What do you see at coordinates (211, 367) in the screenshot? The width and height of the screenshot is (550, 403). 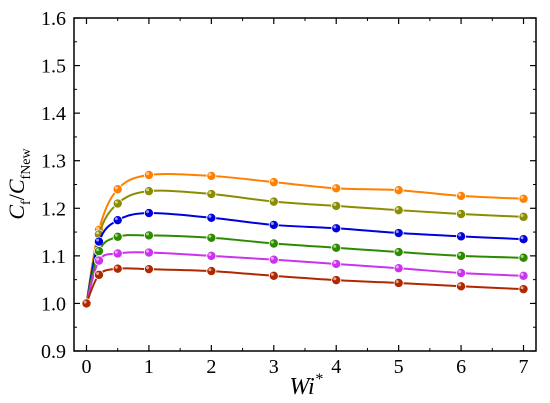 I see `x-tick-label: 2` at bounding box center [211, 367].